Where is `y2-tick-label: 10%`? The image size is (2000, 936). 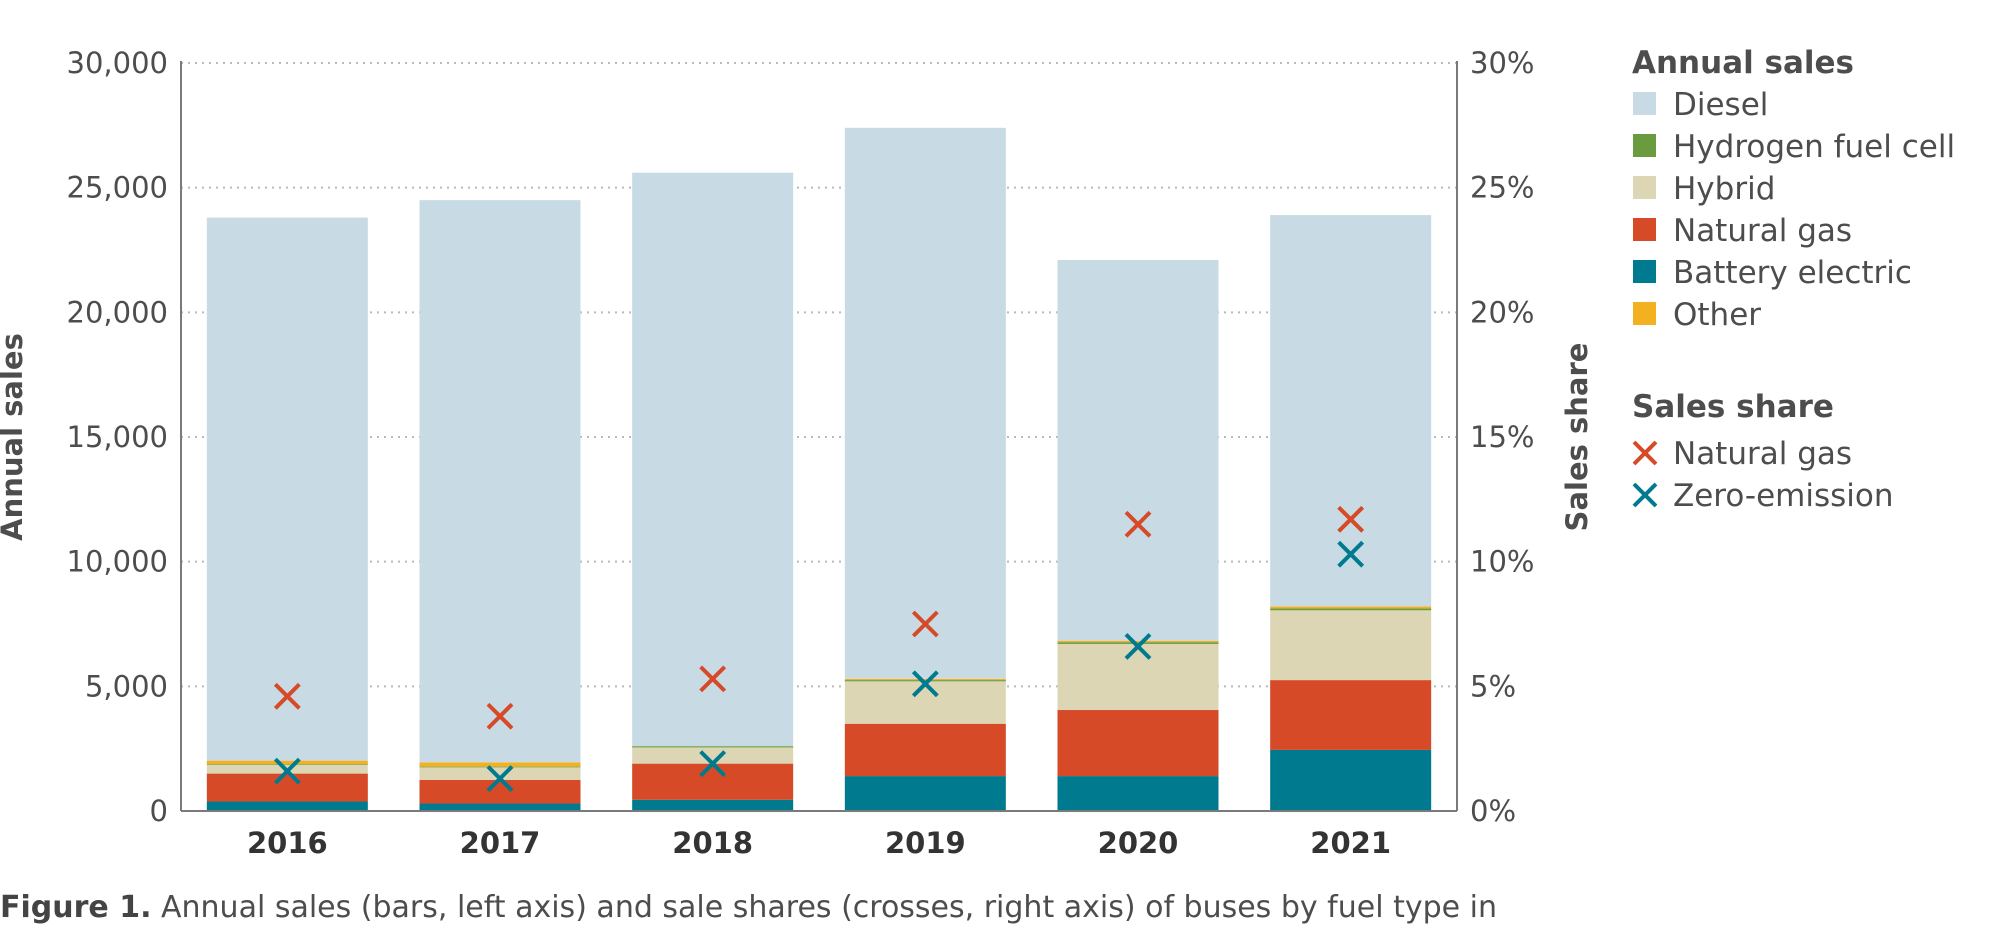
y2-tick-label: 10% is located at coordinates (1502, 562).